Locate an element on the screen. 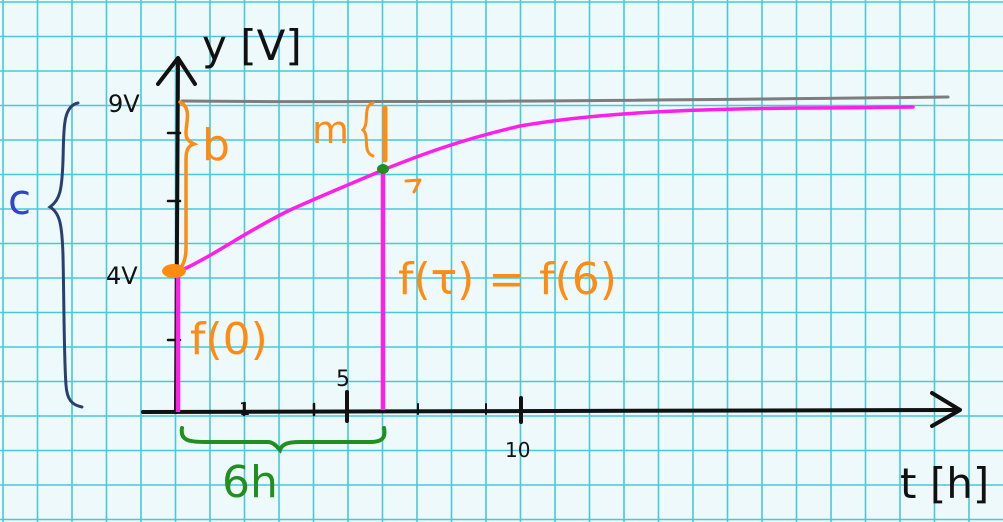 The height and width of the screenshot is (522, 1003). six-hours-brace is located at coordinates (283, 440).